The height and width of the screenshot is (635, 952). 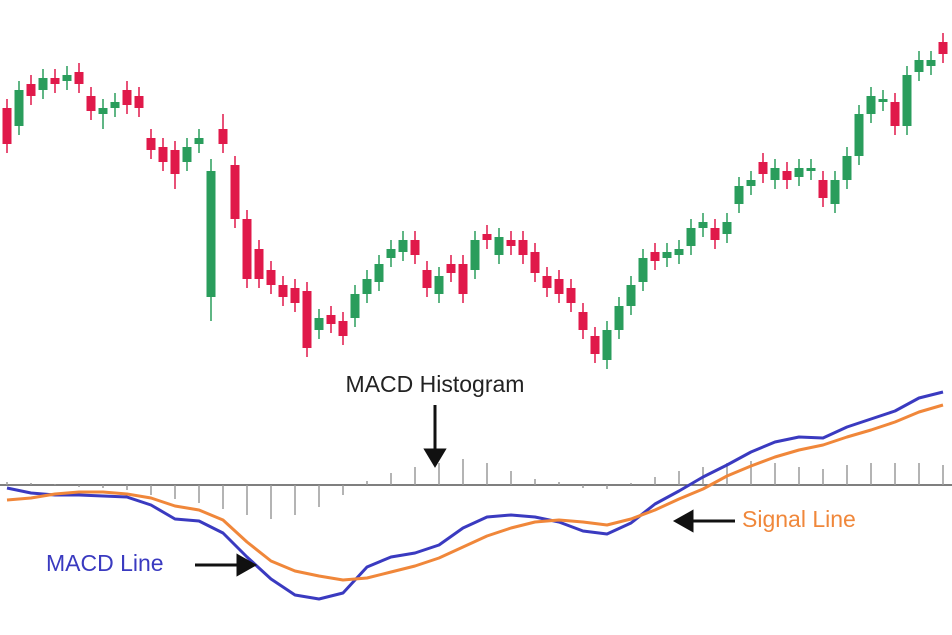 I want to click on macd-label: MACD Line, so click(x=105, y=563).